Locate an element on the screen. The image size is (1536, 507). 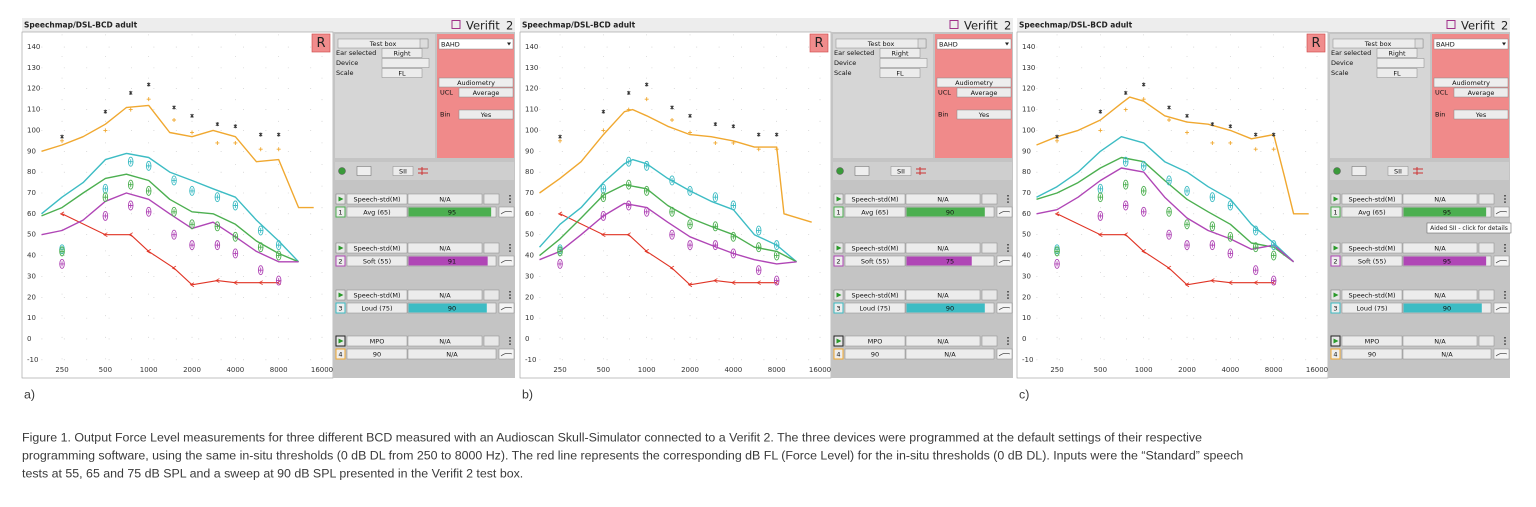
y-tick-label: 10 is located at coordinates (31, 318).